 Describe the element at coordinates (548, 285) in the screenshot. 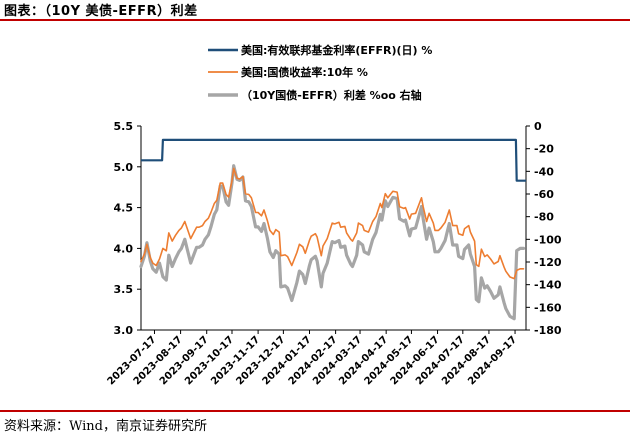

I see `right-tick-label: -140` at that location.